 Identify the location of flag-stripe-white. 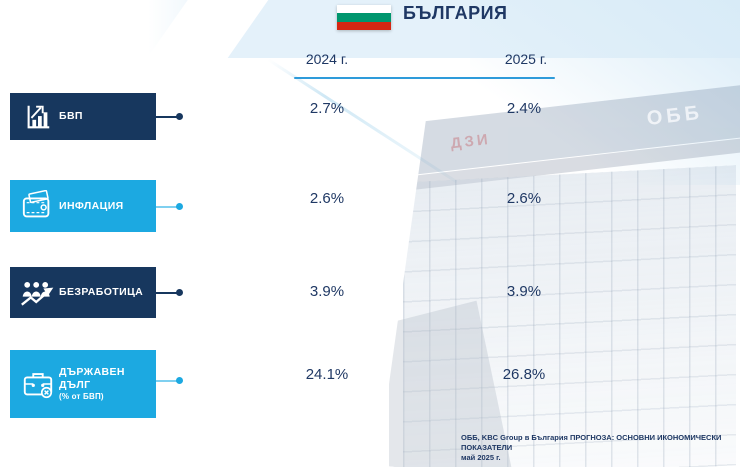
(364, 9).